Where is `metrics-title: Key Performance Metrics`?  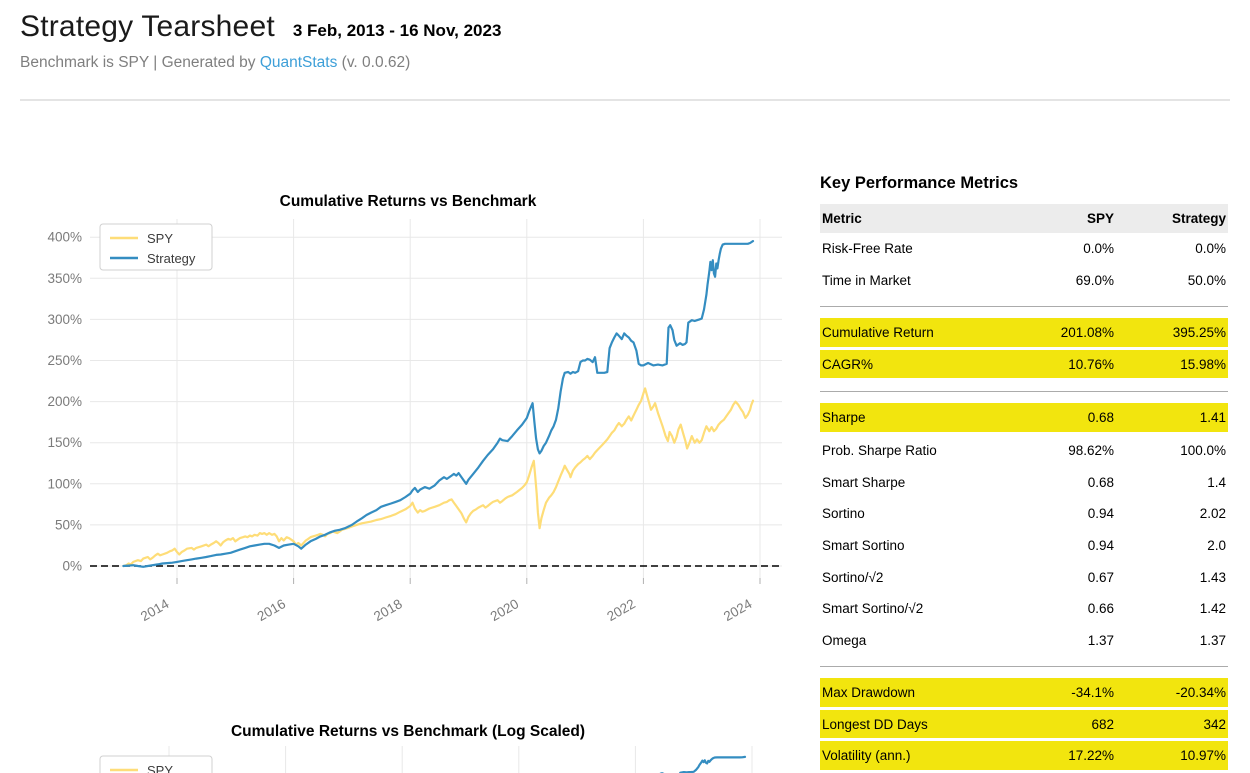 metrics-title: Key Performance Metrics is located at coordinates (919, 182).